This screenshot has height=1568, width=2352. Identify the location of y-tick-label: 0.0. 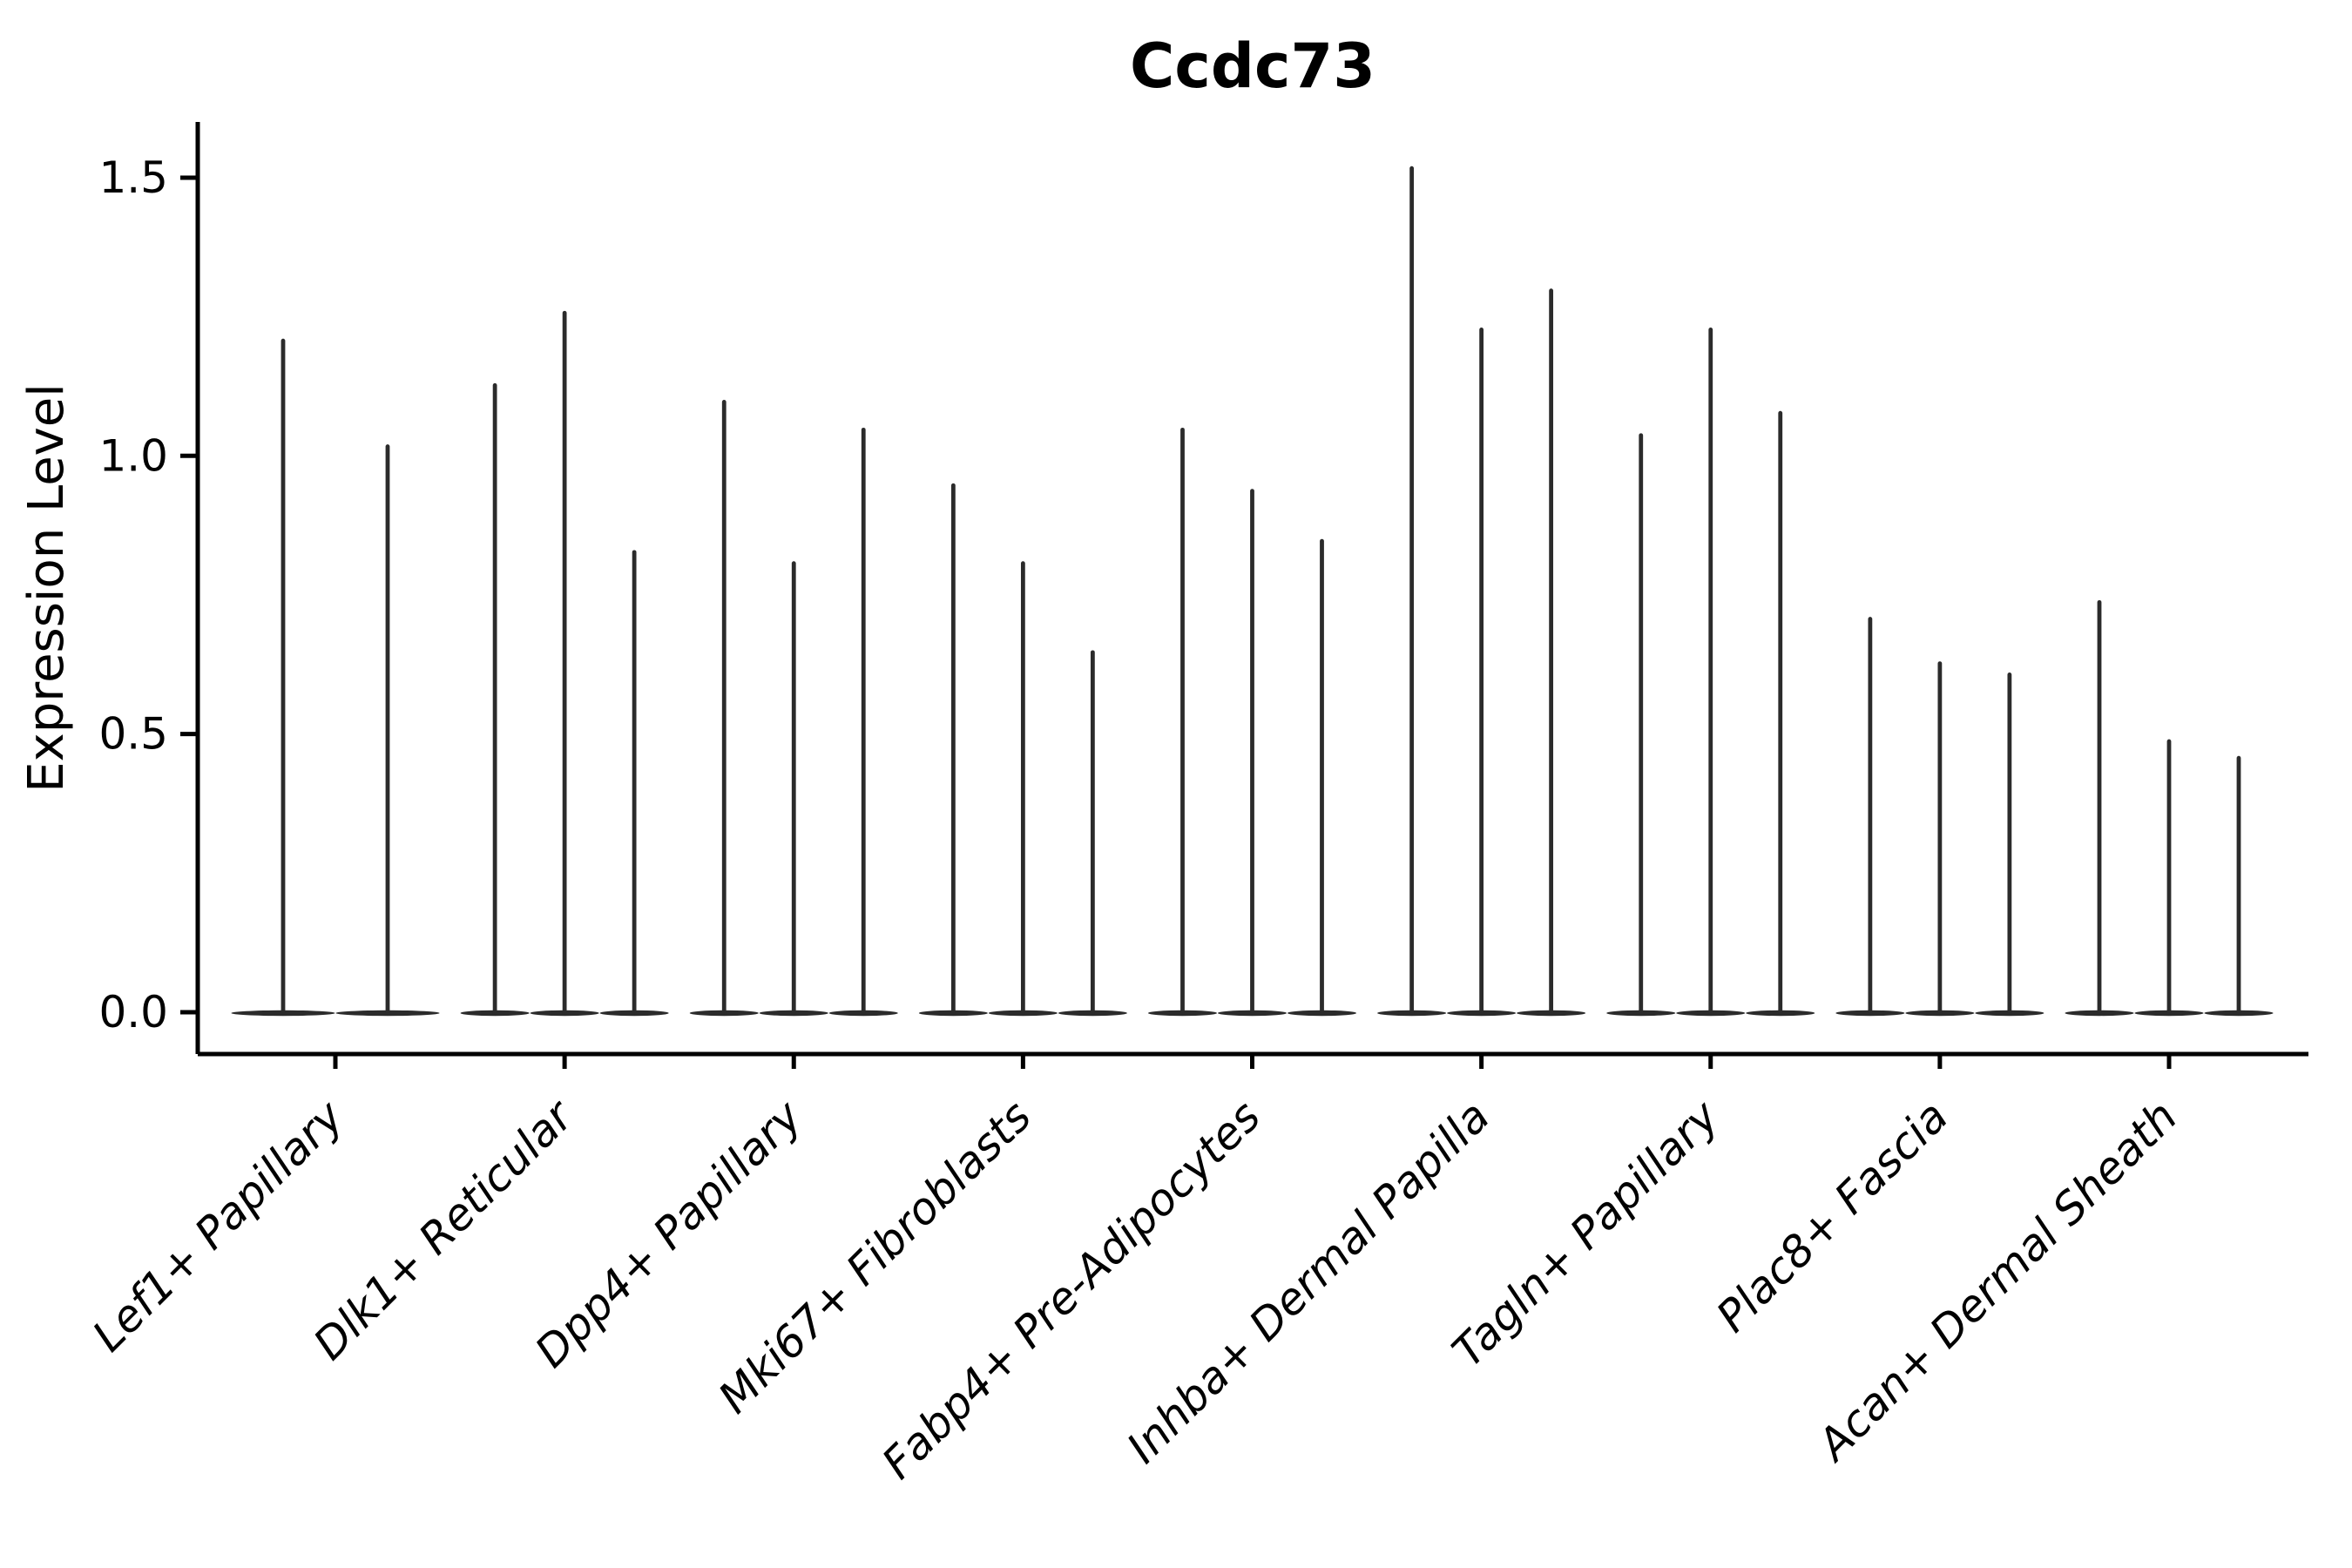
(133, 1012).